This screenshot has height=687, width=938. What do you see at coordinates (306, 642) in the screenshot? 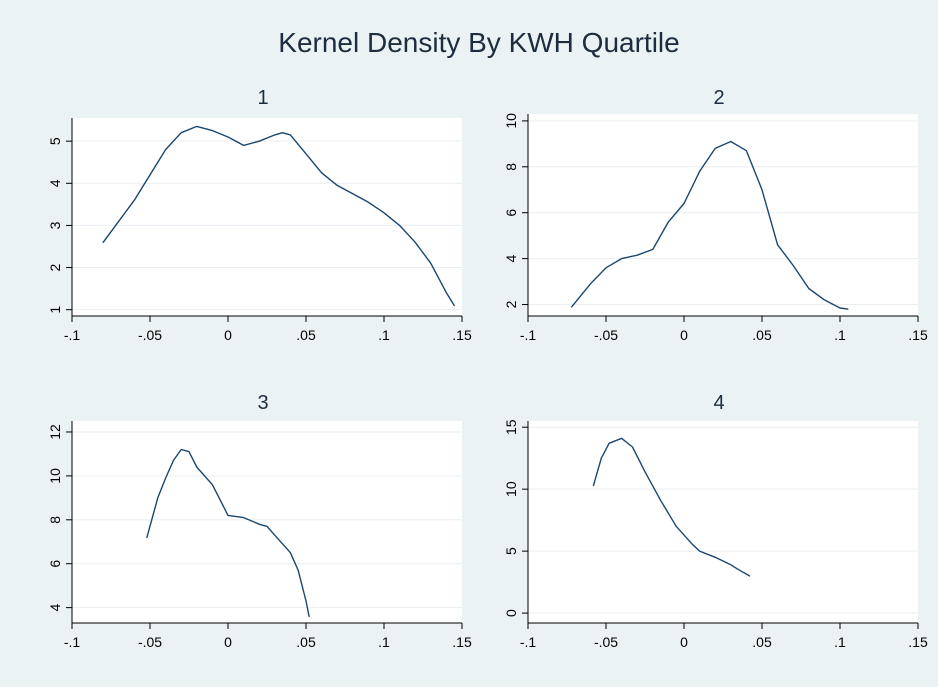
I see `panel-3-x-tick-label-3: .05` at bounding box center [306, 642].